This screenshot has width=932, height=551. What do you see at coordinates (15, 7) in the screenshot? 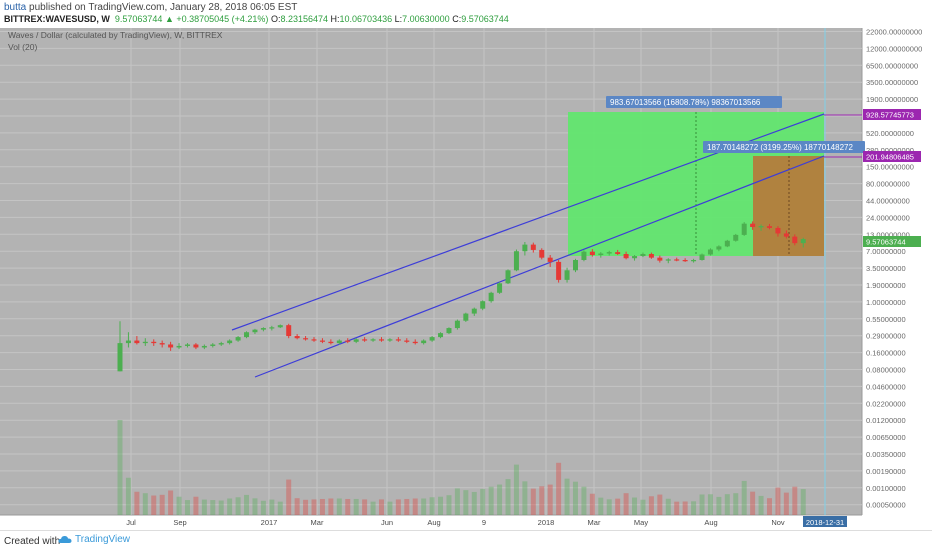
I see `author-link: butta` at bounding box center [15, 7].